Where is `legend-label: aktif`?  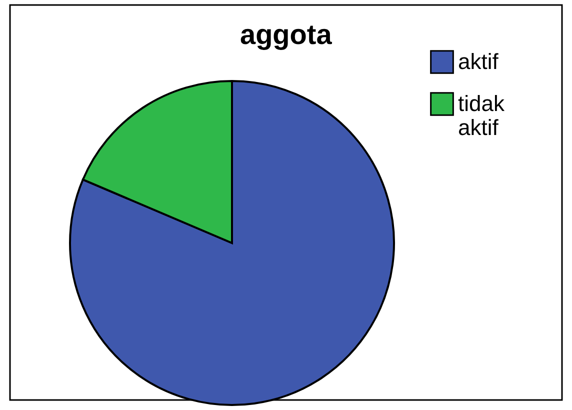 legend-label: aktif is located at coordinates (479, 61).